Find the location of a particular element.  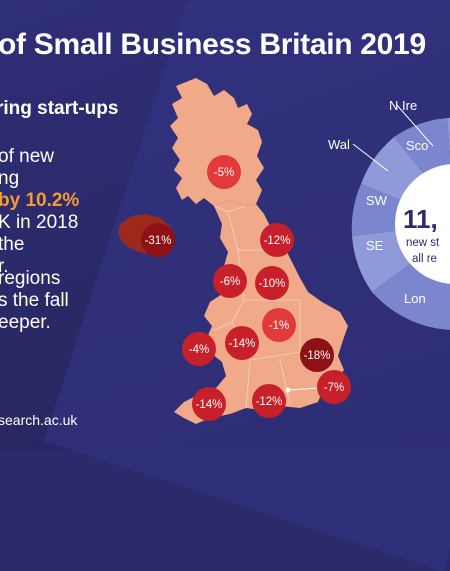

donut-center is located at coordinates (422, 224).